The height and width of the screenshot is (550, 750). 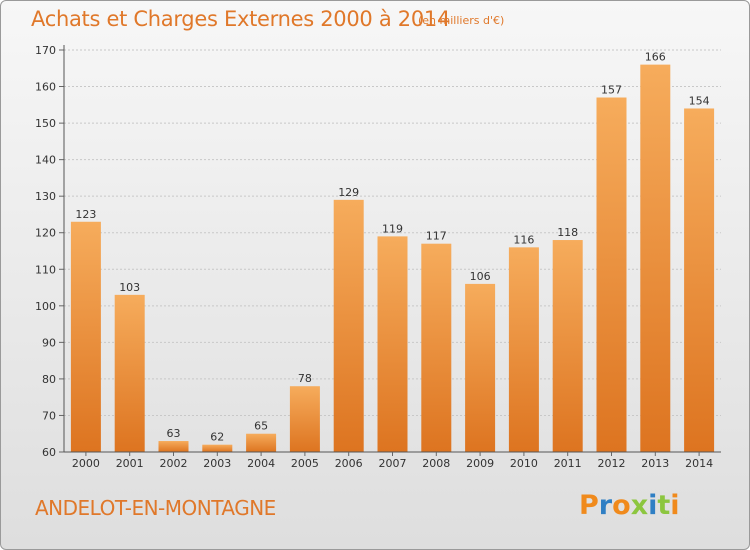 I want to click on x-tick-label: 2011, so click(x=568, y=463).